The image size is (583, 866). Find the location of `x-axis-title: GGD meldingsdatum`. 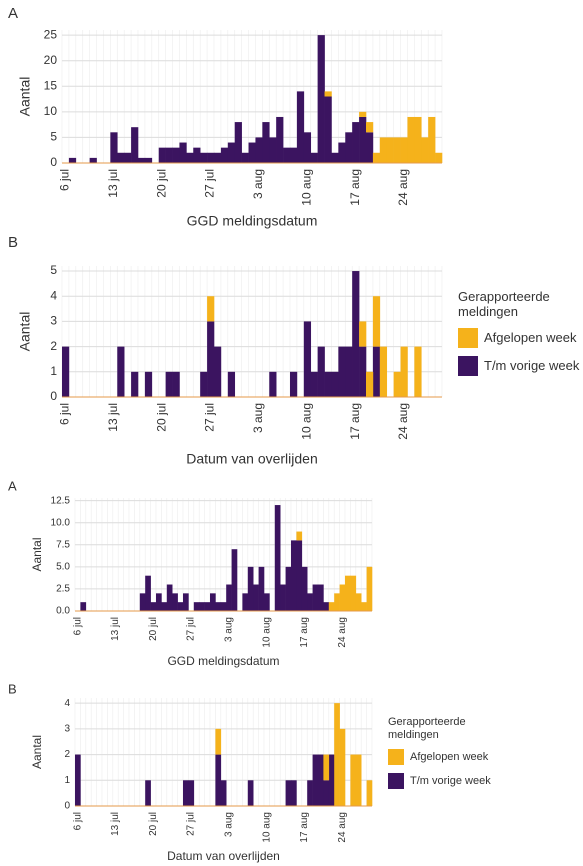

x-axis-title: GGD meldingsdatum is located at coordinates (223, 661).